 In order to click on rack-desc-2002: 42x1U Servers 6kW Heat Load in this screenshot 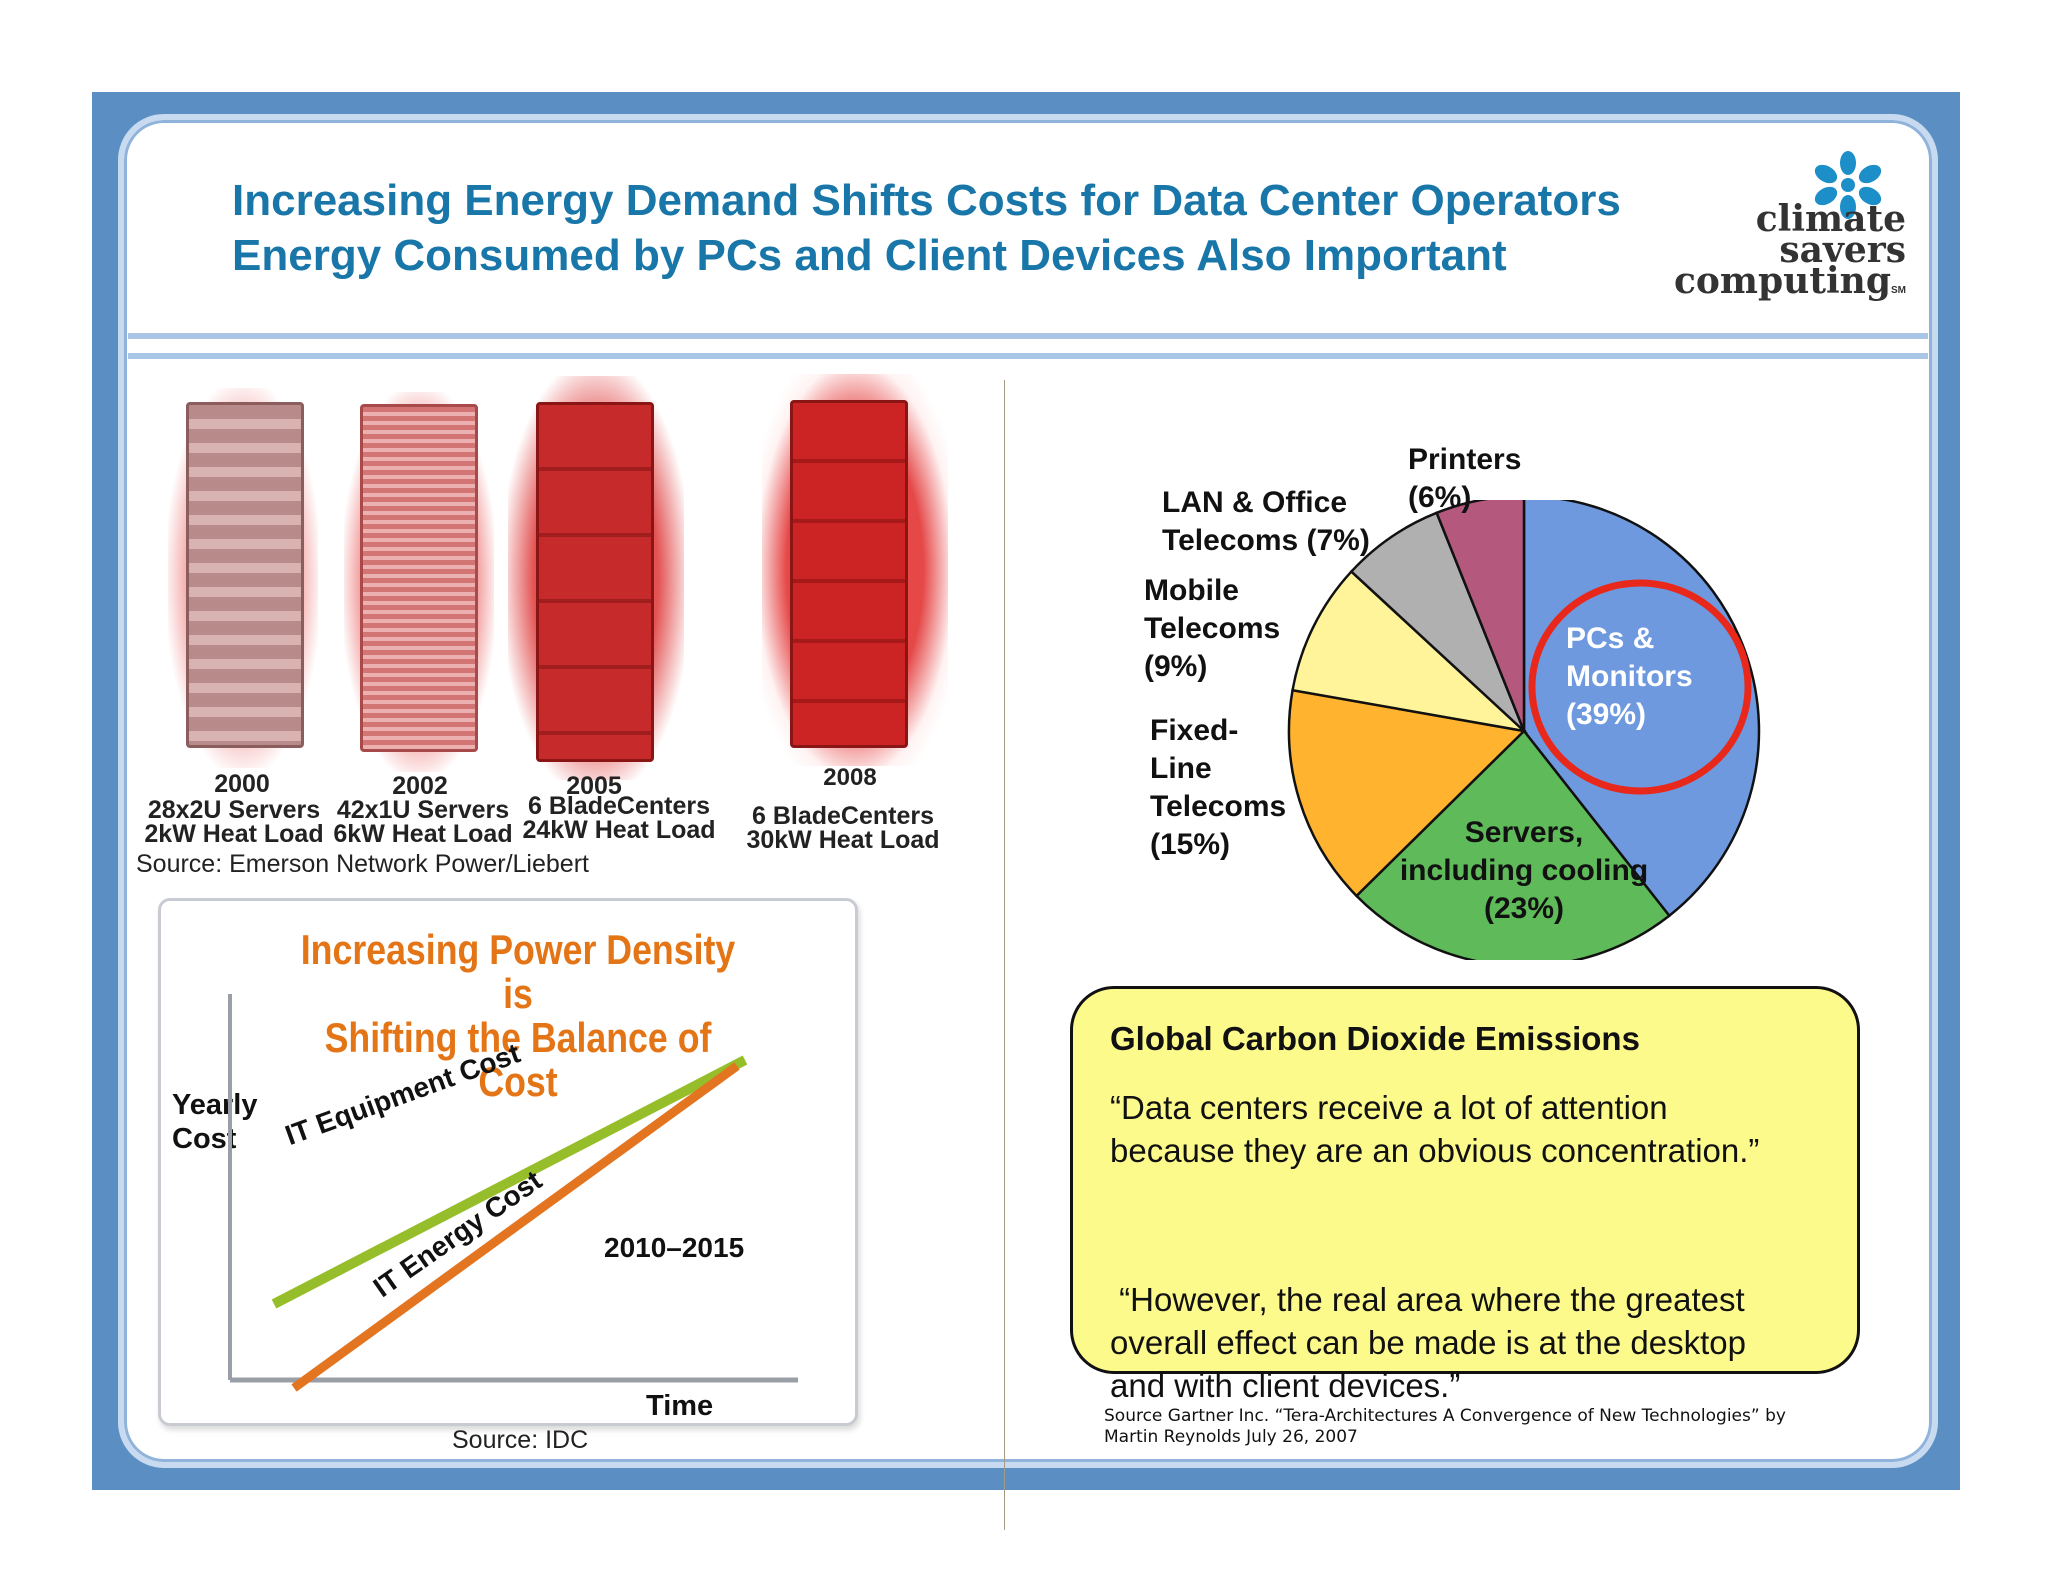, I will do `click(423, 822)`.